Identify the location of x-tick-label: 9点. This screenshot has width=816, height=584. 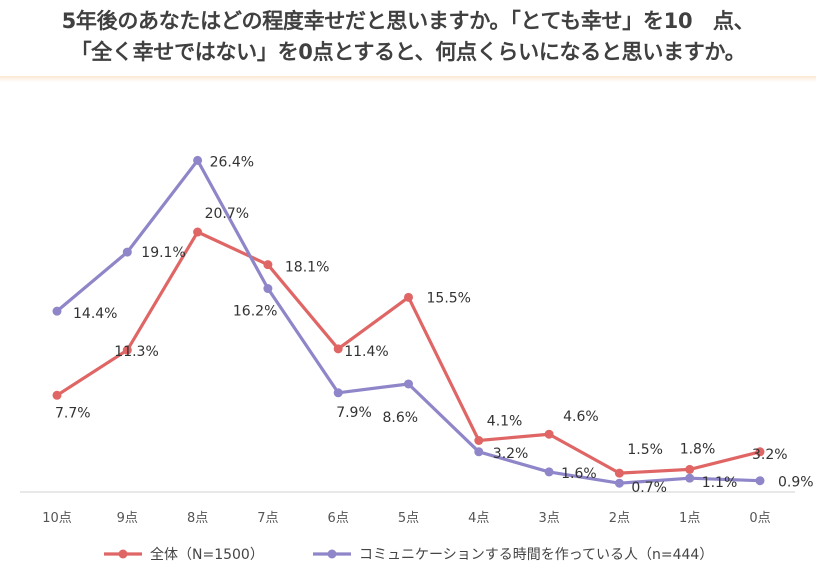
(127, 518).